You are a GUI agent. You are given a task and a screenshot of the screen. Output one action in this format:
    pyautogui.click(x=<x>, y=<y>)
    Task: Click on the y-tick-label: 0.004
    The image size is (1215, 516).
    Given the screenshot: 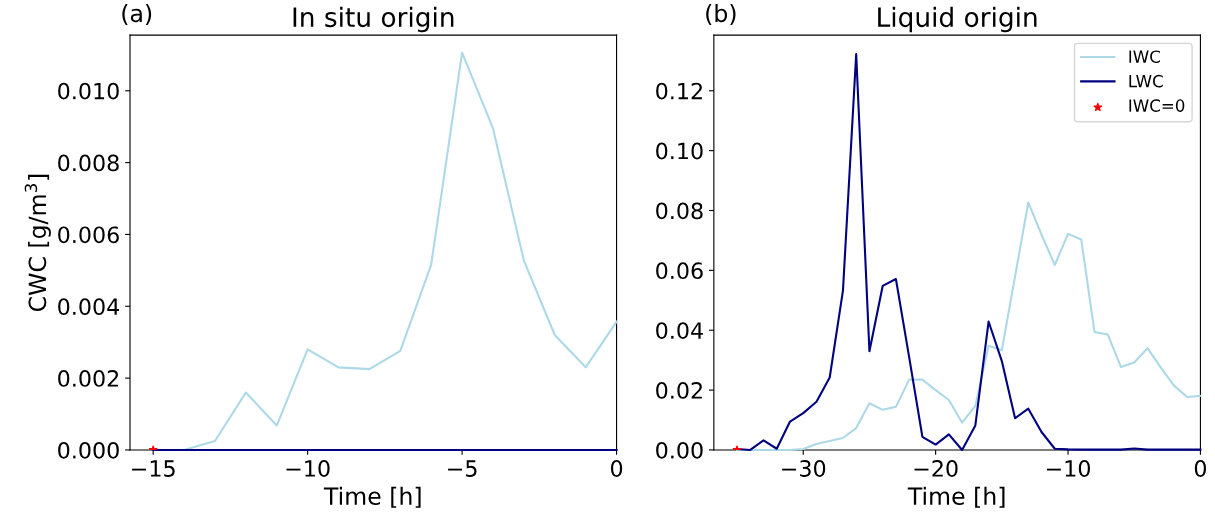 What is the action you would take?
    pyautogui.click(x=89, y=307)
    